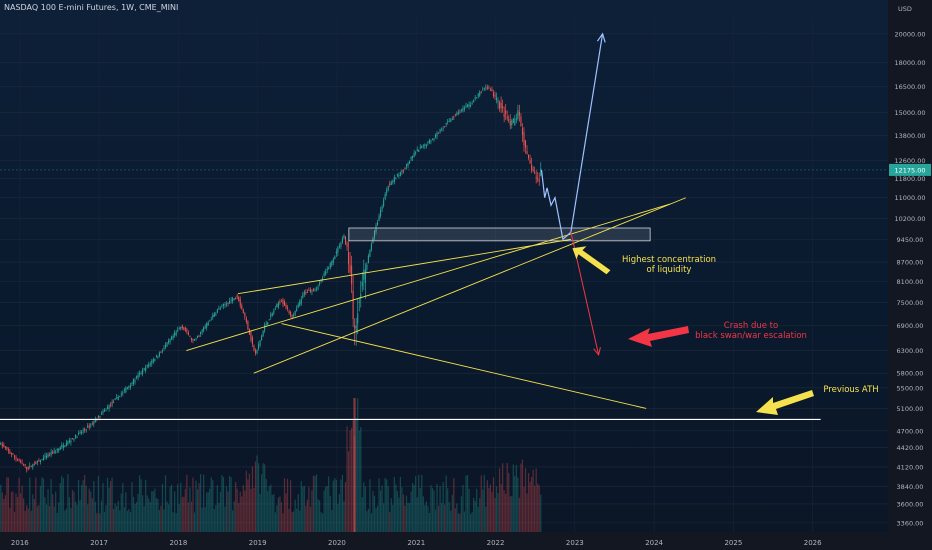 The height and width of the screenshot is (550, 932). What do you see at coordinates (910, 467) in the screenshot?
I see `price-tick-label: 4120.00` at bounding box center [910, 467].